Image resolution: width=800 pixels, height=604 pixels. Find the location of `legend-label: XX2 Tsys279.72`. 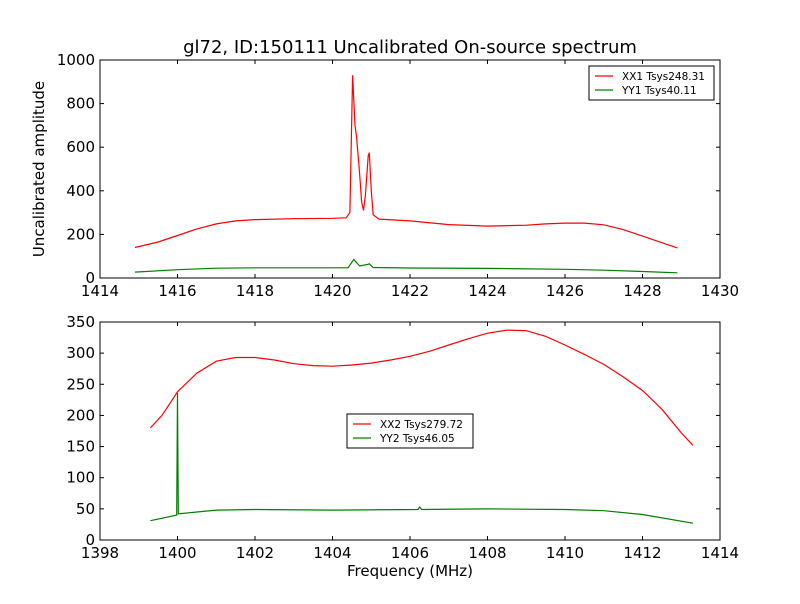

legend-label: XX2 Tsys279.72 is located at coordinates (421, 425).